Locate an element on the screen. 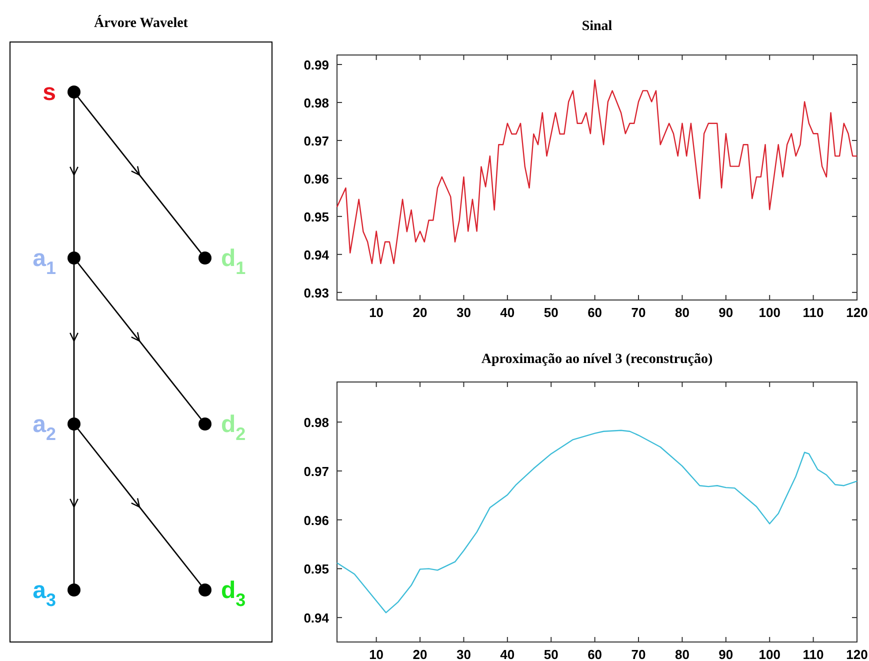 Image resolution: width=869 pixels, height=661 pixels. text: d$_{3}$ is located at coordinates (233, 593).